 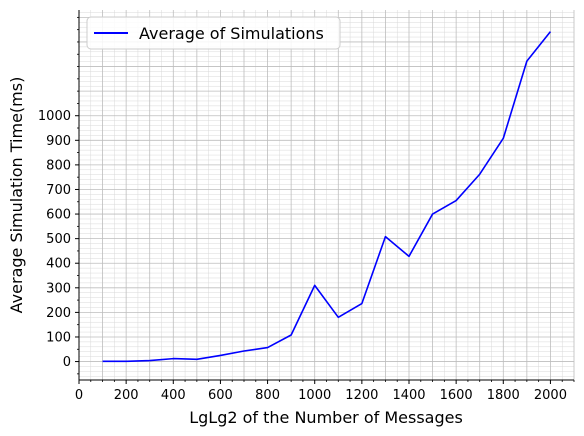 I want to click on x-tick-label: 800, so click(x=267, y=395).